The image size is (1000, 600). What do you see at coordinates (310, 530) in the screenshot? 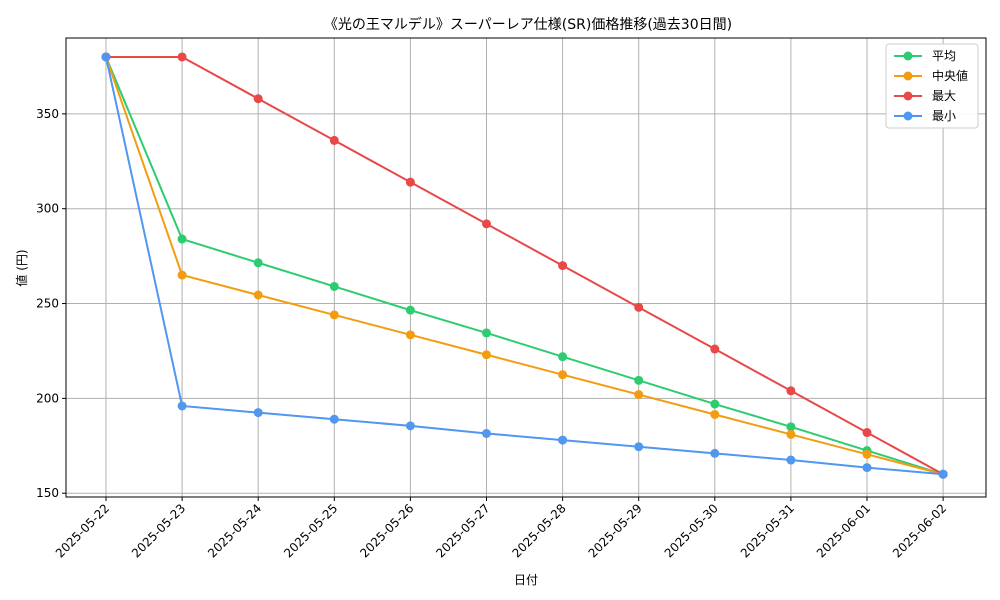
I see `x-tick-label: 2025-05-25` at bounding box center [310, 530].